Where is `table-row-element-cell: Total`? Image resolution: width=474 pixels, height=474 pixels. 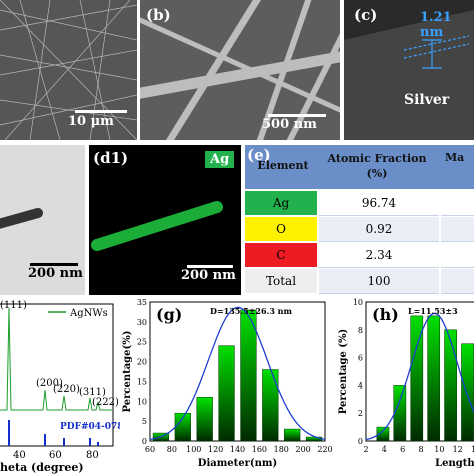 table-row-element-cell: Total is located at coordinates (281, 281).